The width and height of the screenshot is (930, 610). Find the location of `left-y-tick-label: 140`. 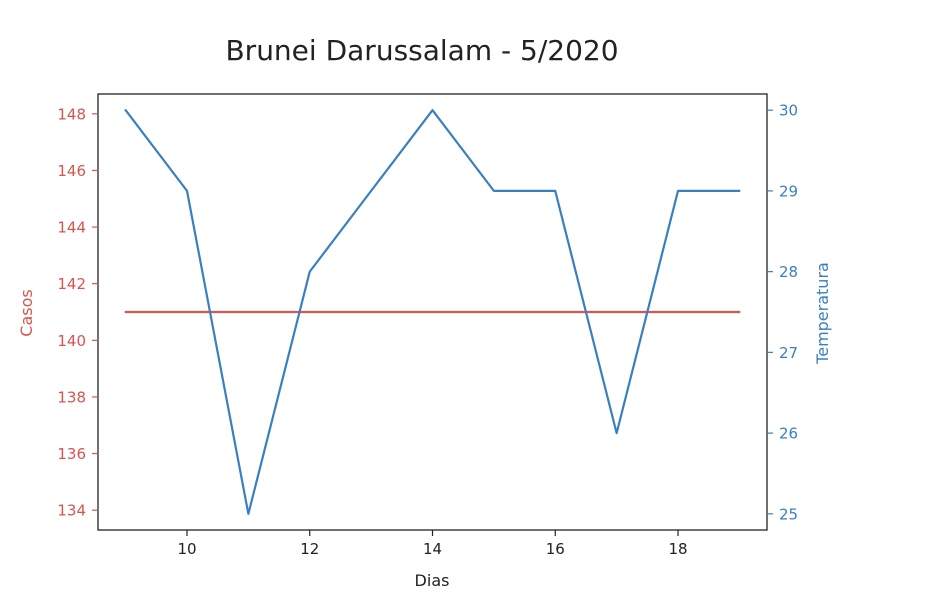

left-y-tick-label: 140 is located at coordinates (71, 341).